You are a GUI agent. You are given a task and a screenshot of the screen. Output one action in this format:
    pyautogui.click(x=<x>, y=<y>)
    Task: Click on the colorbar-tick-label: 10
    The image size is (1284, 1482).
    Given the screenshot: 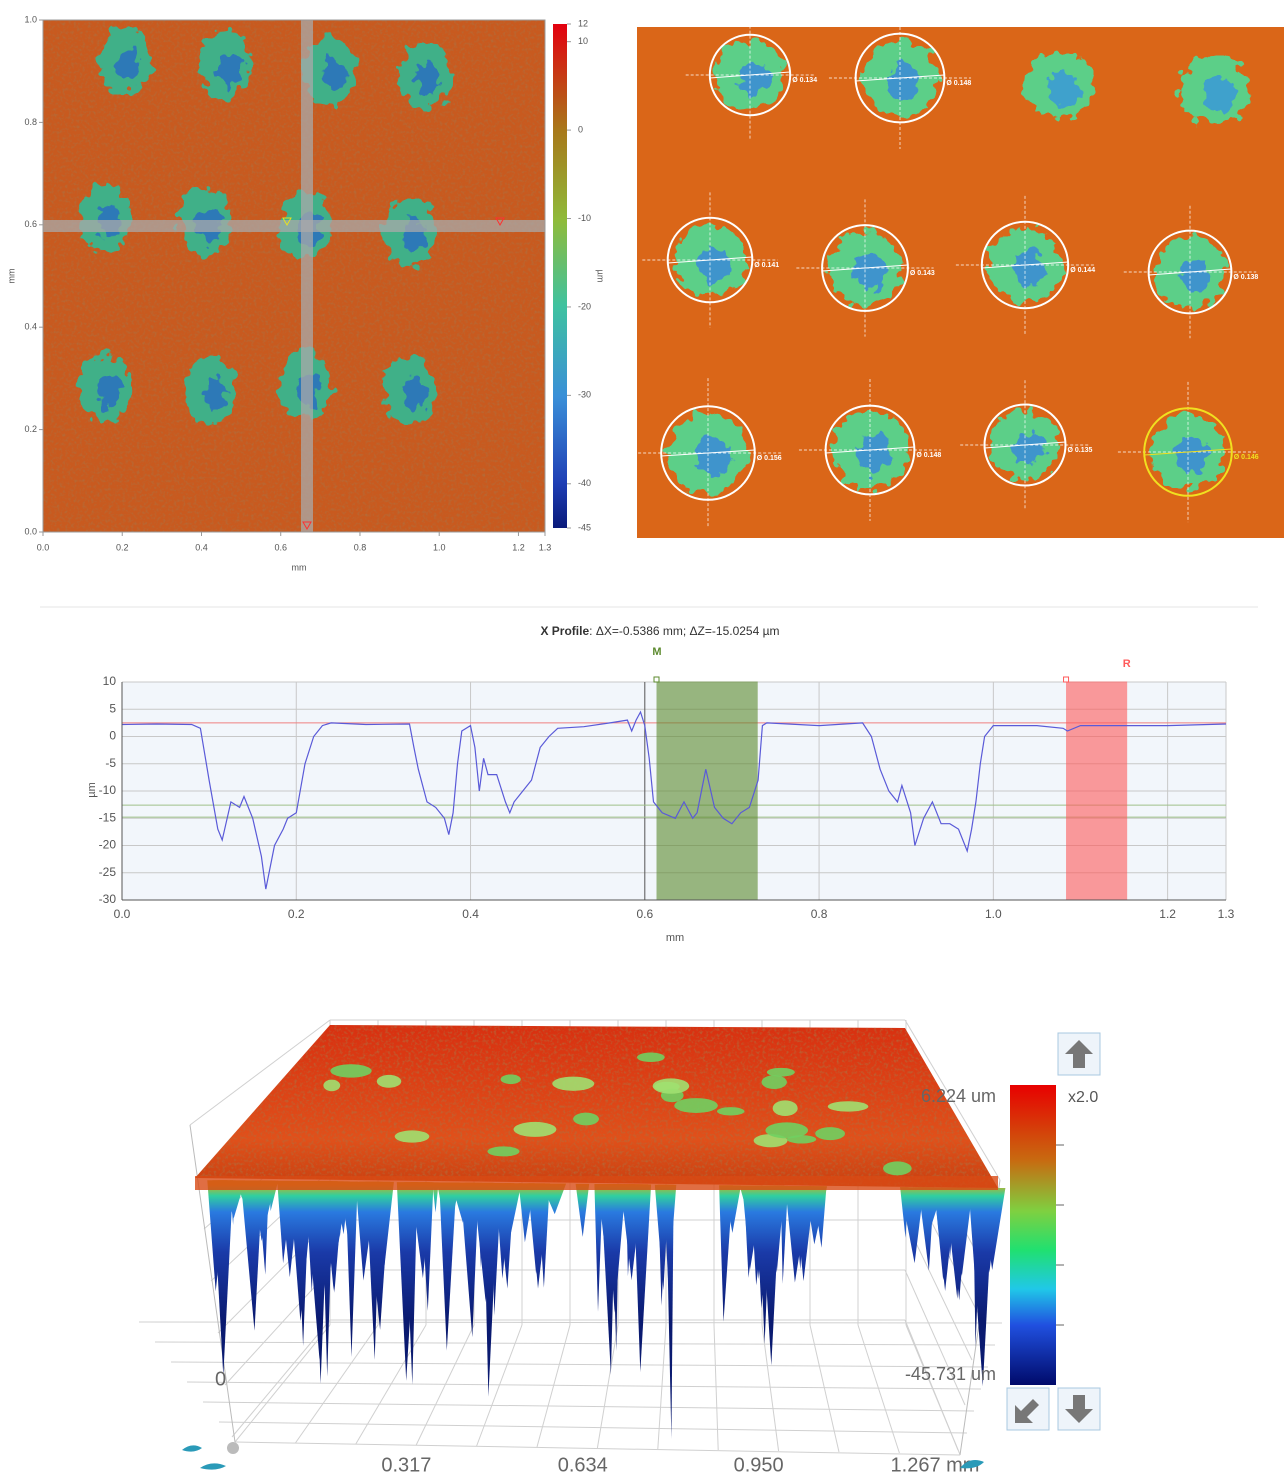 What is the action you would take?
    pyautogui.click(x=583, y=41)
    